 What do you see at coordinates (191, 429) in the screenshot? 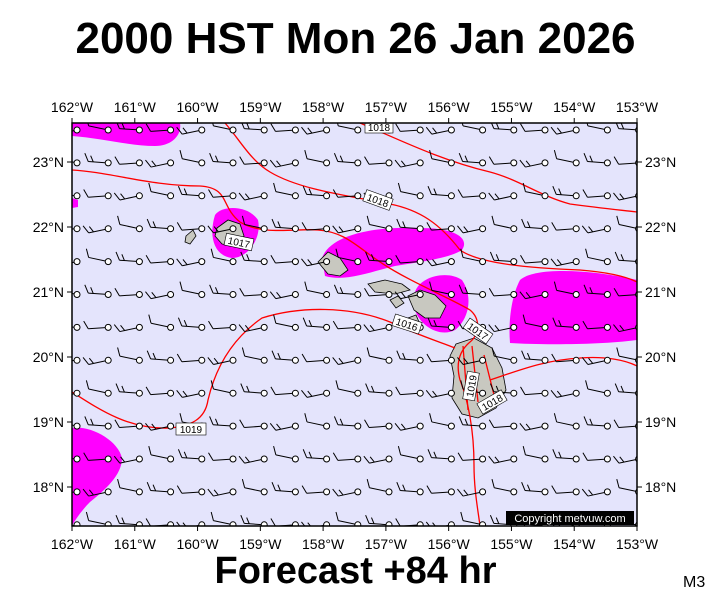
I see `isobar-label-1019-west: 1019` at bounding box center [191, 429].